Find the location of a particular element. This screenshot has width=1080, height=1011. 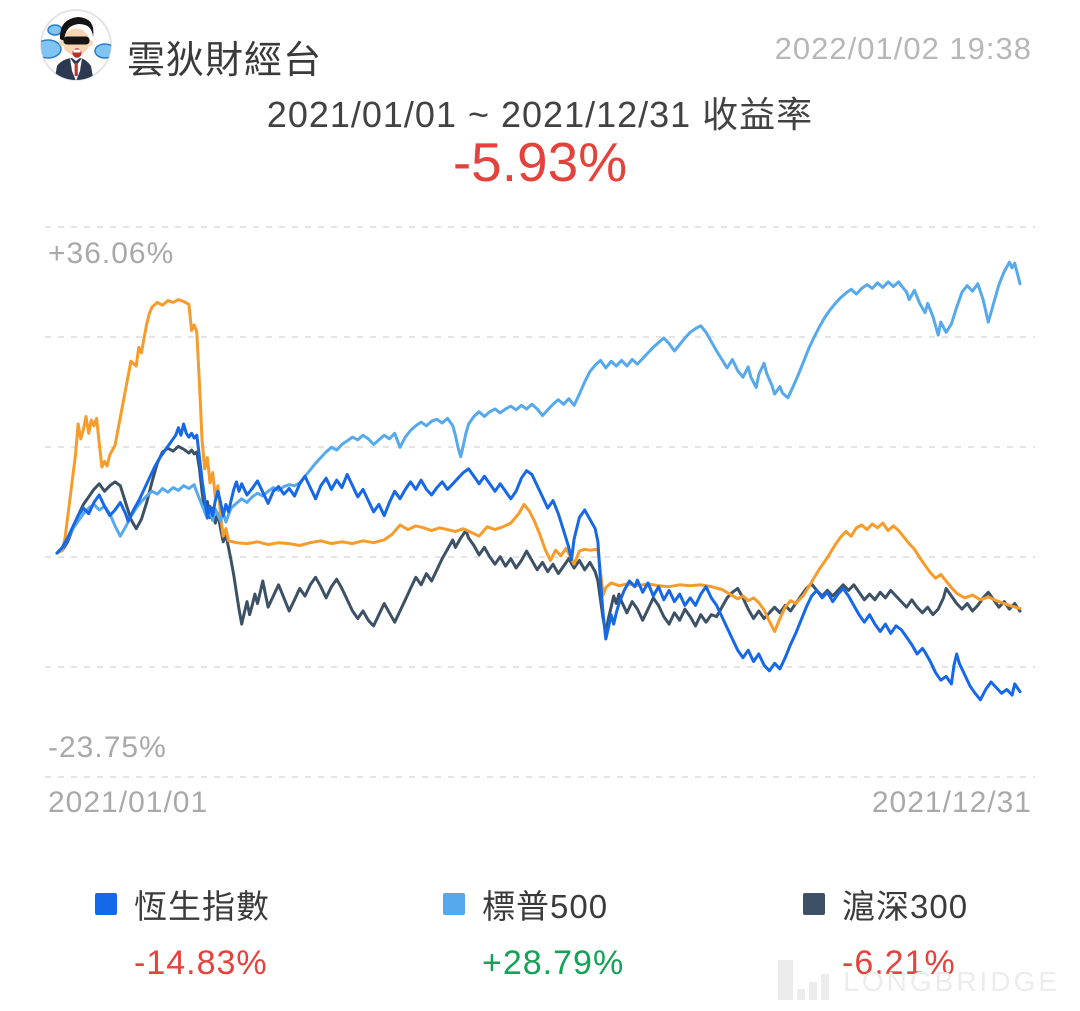

avatar is located at coordinates (76, 45).